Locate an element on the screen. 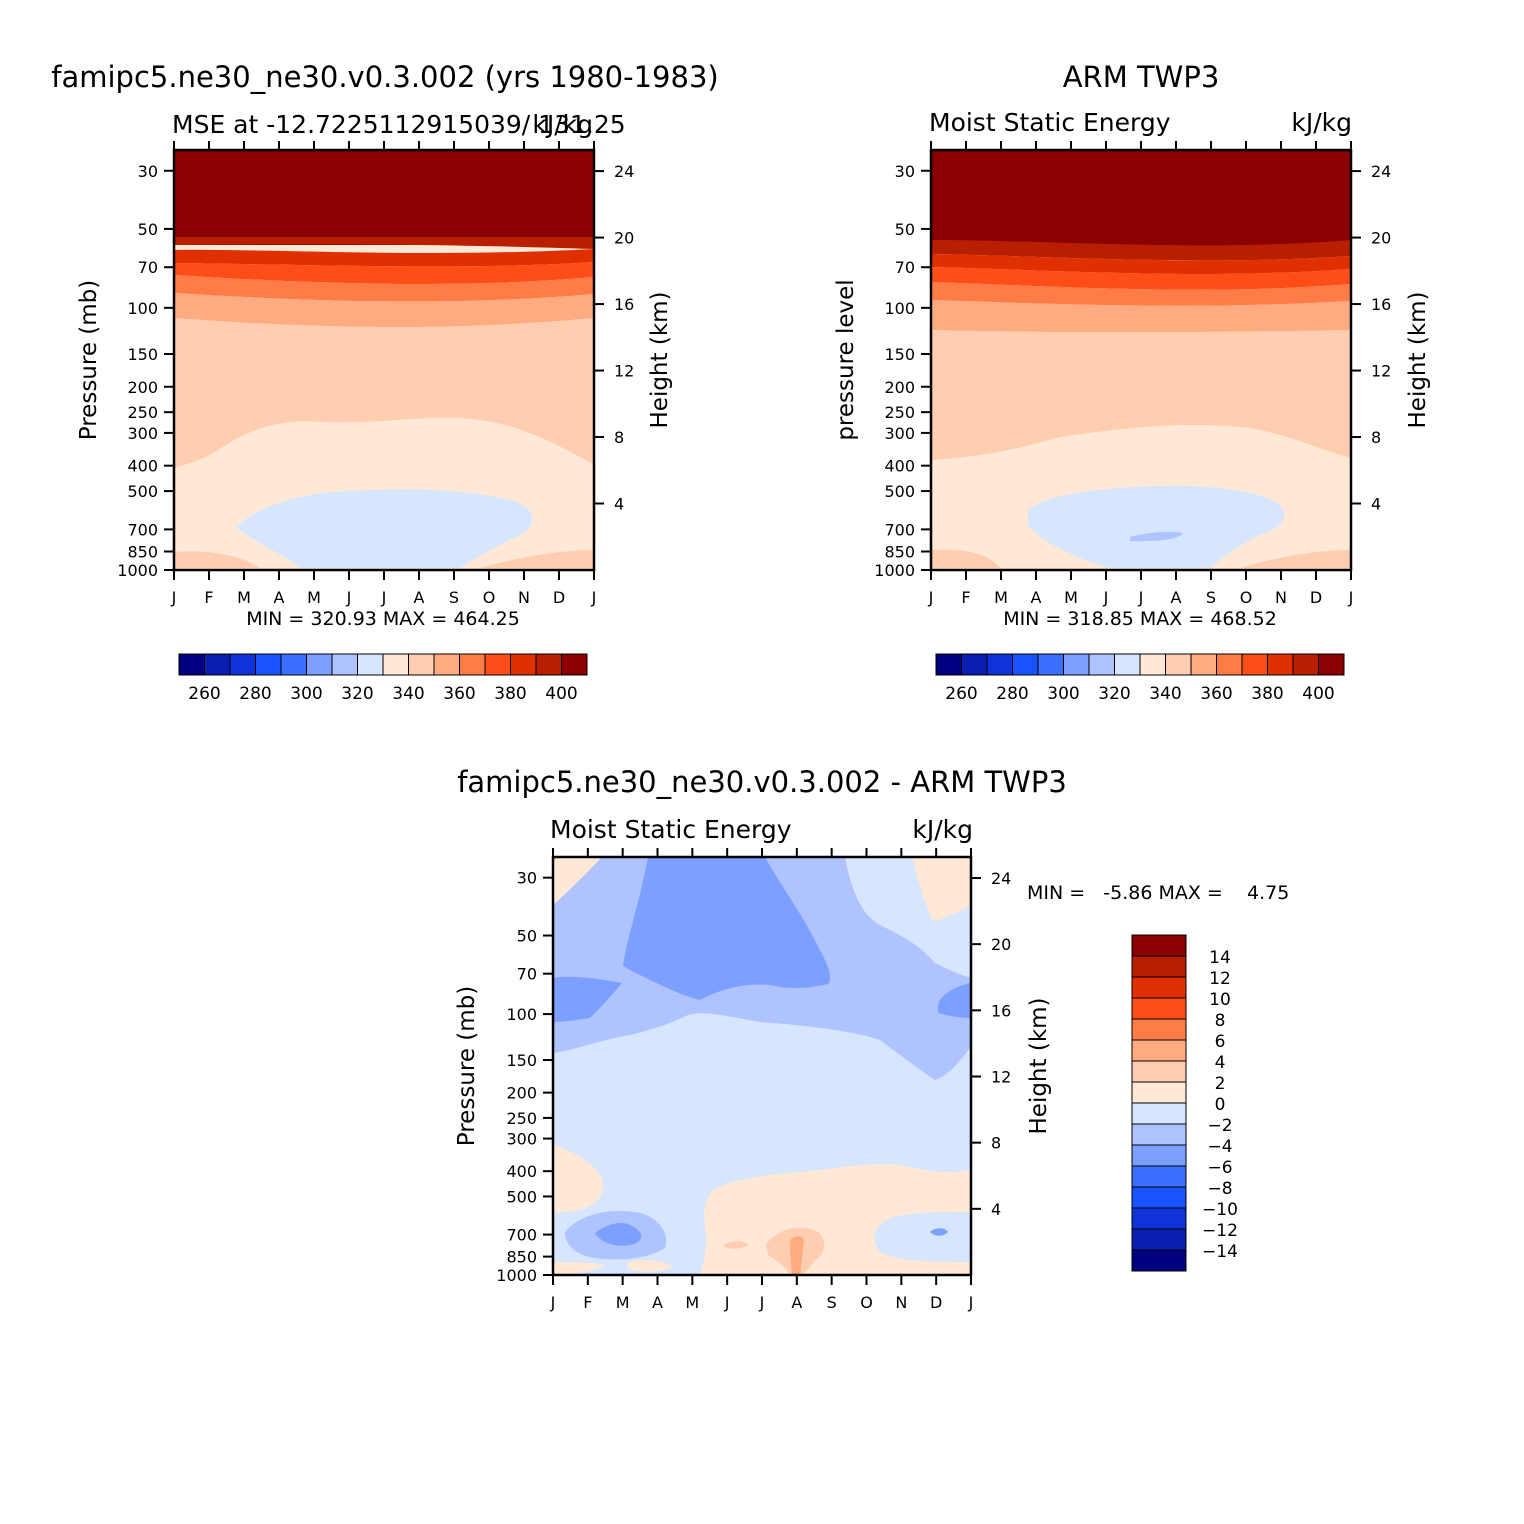 The height and width of the screenshot is (1524, 1524). colorbar-label: −2 is located at coordinates (1219, 1126).